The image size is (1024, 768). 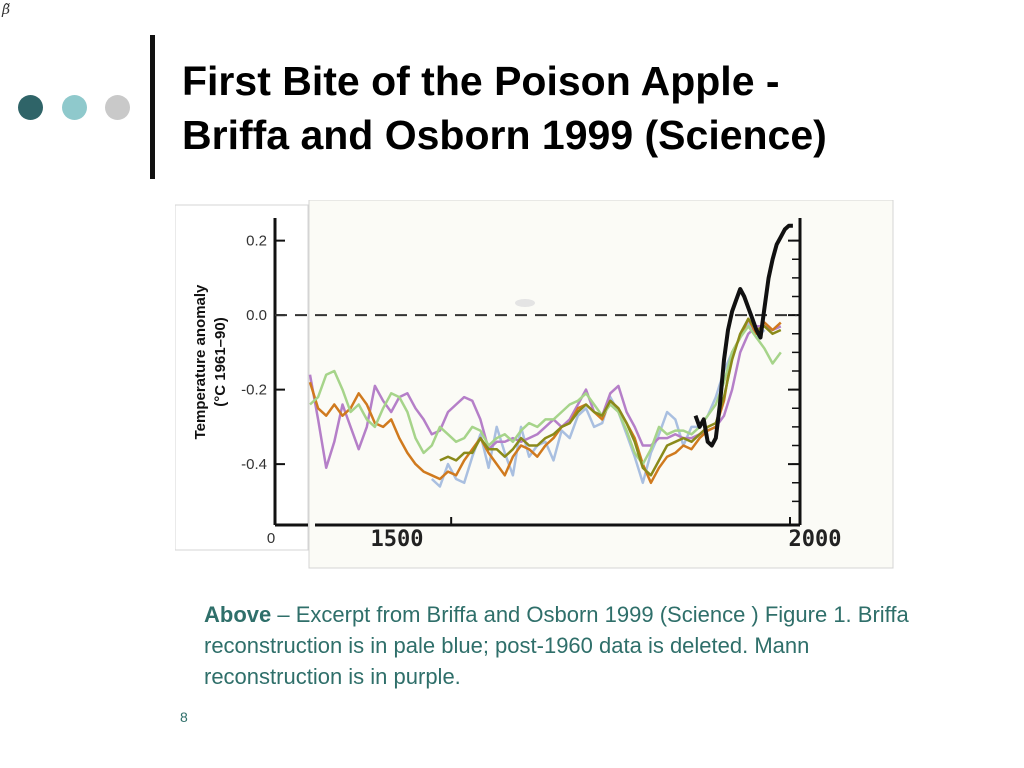 I want to click on page-number: 8, so click(x=184, y=717).